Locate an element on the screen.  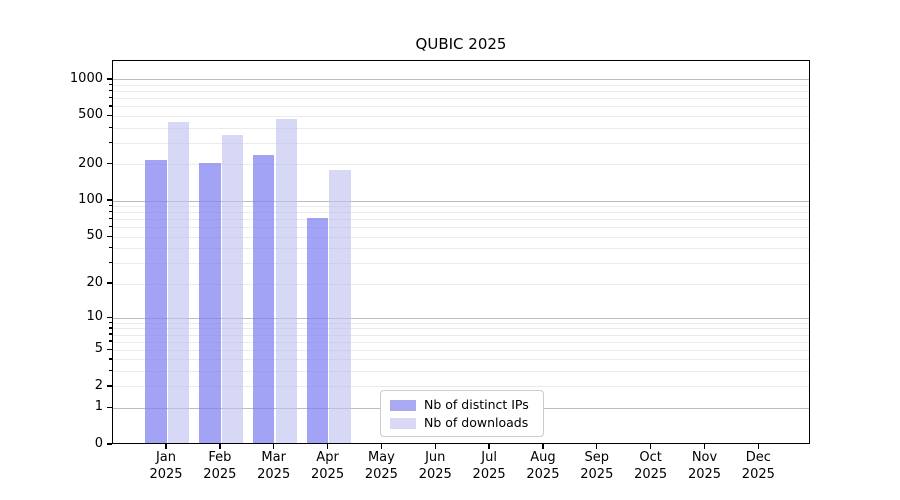
bar-nb-of-downloads-apr is located at coordinates (340, 306).